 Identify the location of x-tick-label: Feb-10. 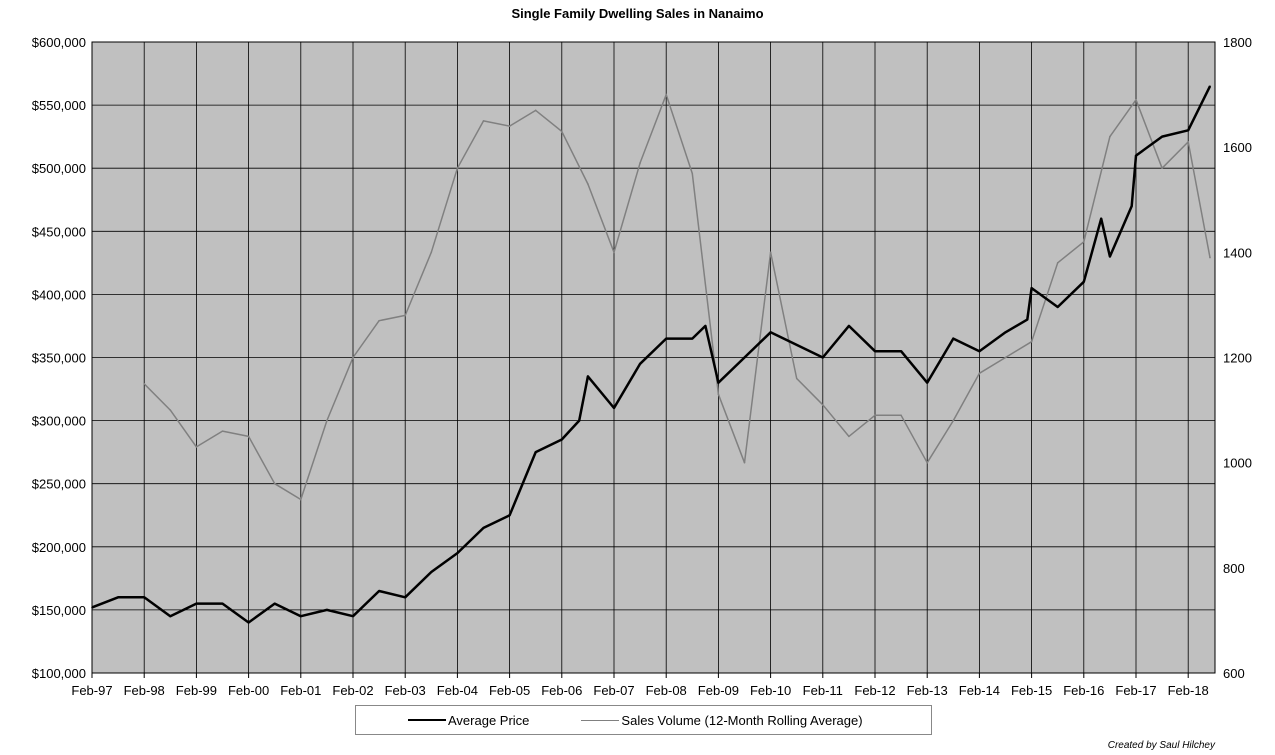
(770, 690).